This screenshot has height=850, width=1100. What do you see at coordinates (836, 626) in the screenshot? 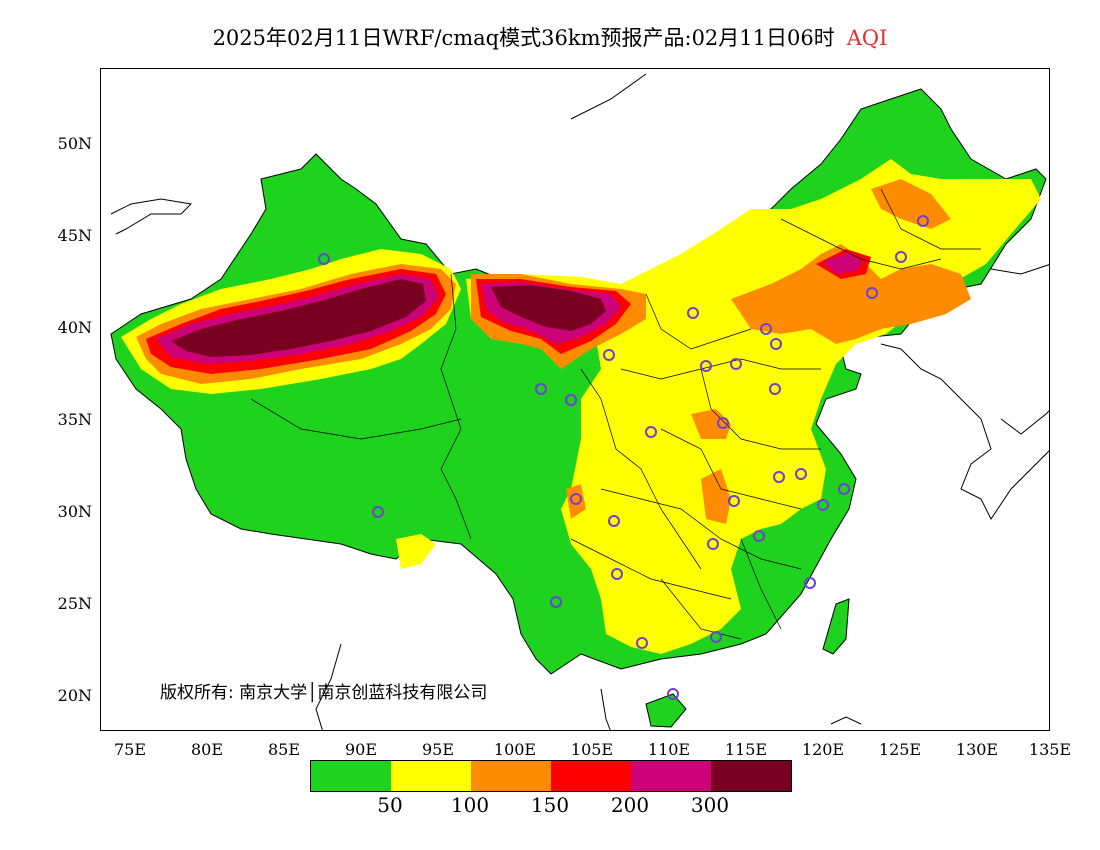
I see `taiwan-island` at bounding box center [836, 626].